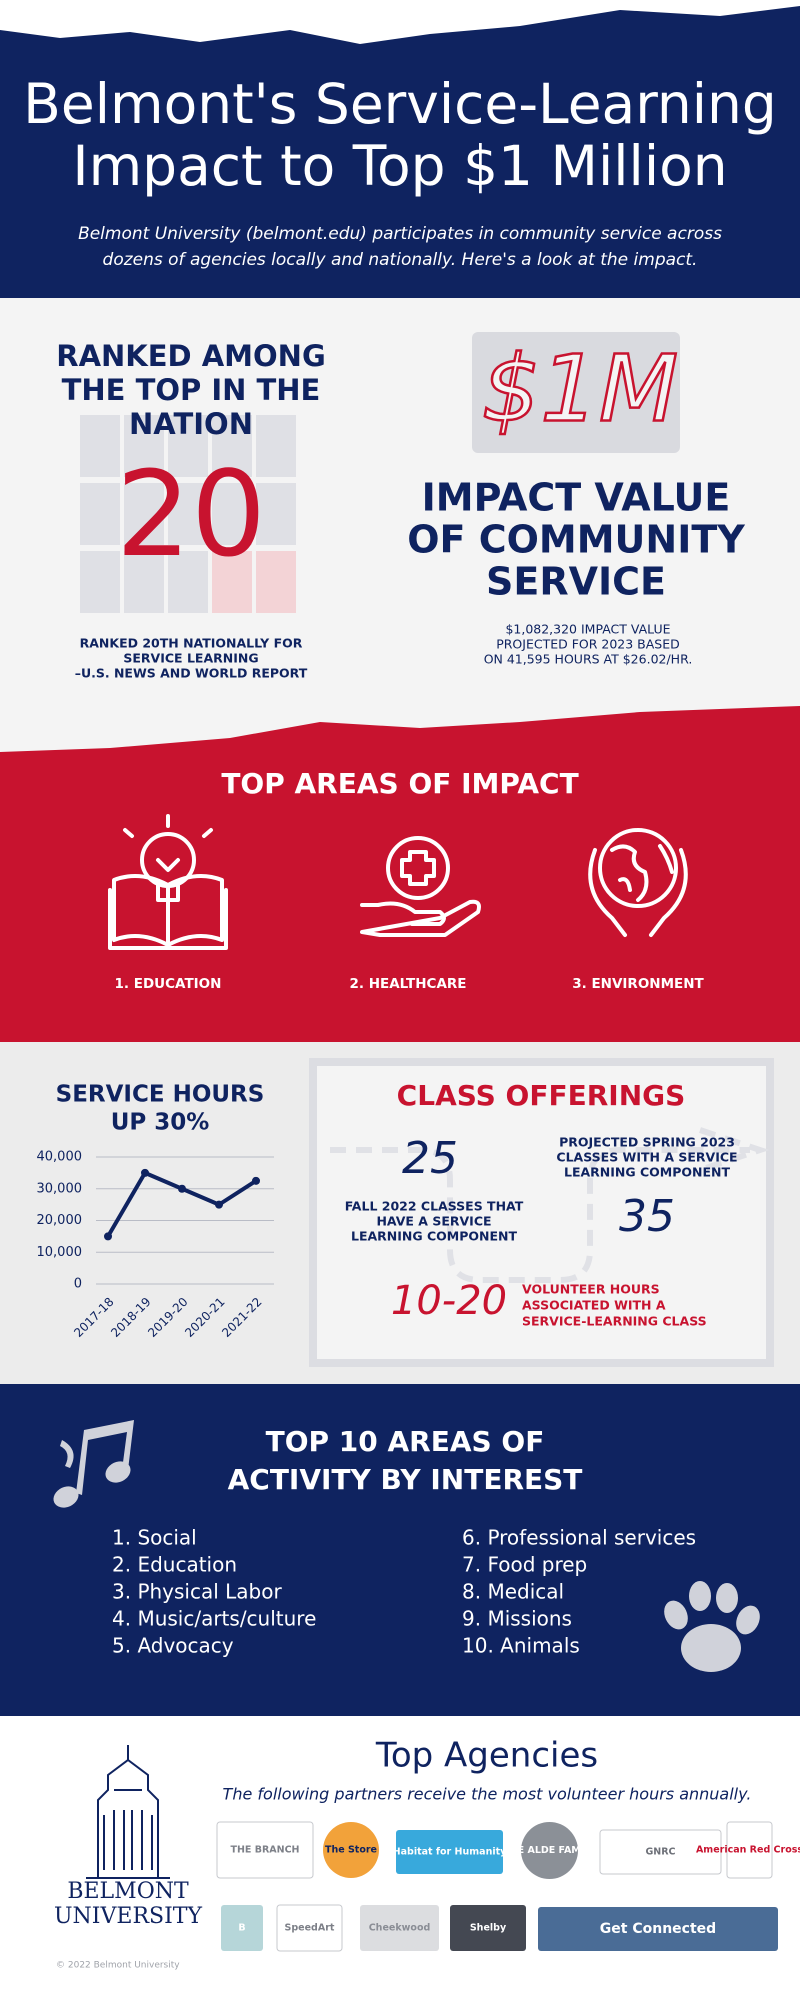 The width and height of the screenshot is (800, 2000). I want to click on activity-item: 3. Physical Labor, so click(197, 1592).